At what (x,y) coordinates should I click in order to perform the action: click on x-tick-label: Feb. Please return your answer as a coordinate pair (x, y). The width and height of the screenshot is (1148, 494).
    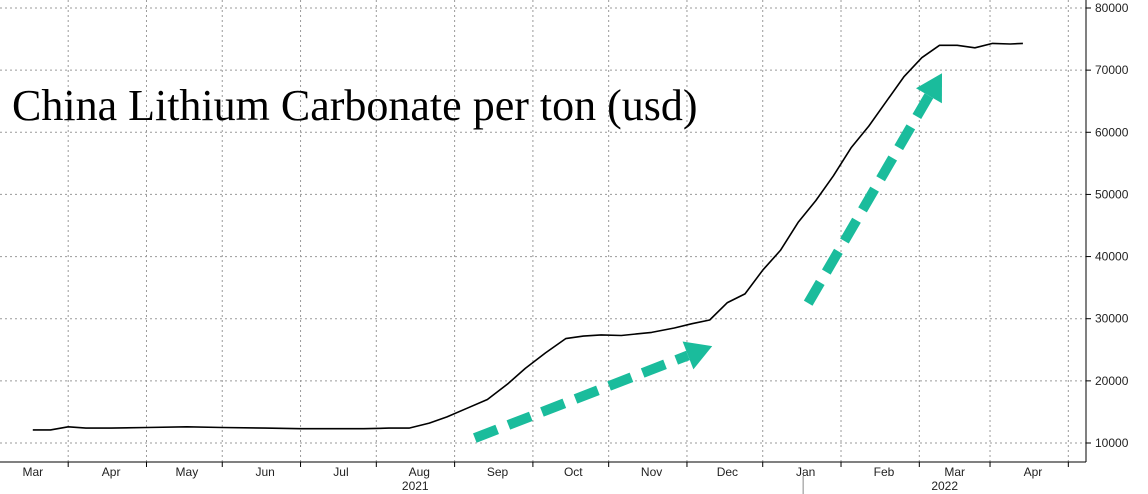
    Looking at the image, I should click on (884, 472).